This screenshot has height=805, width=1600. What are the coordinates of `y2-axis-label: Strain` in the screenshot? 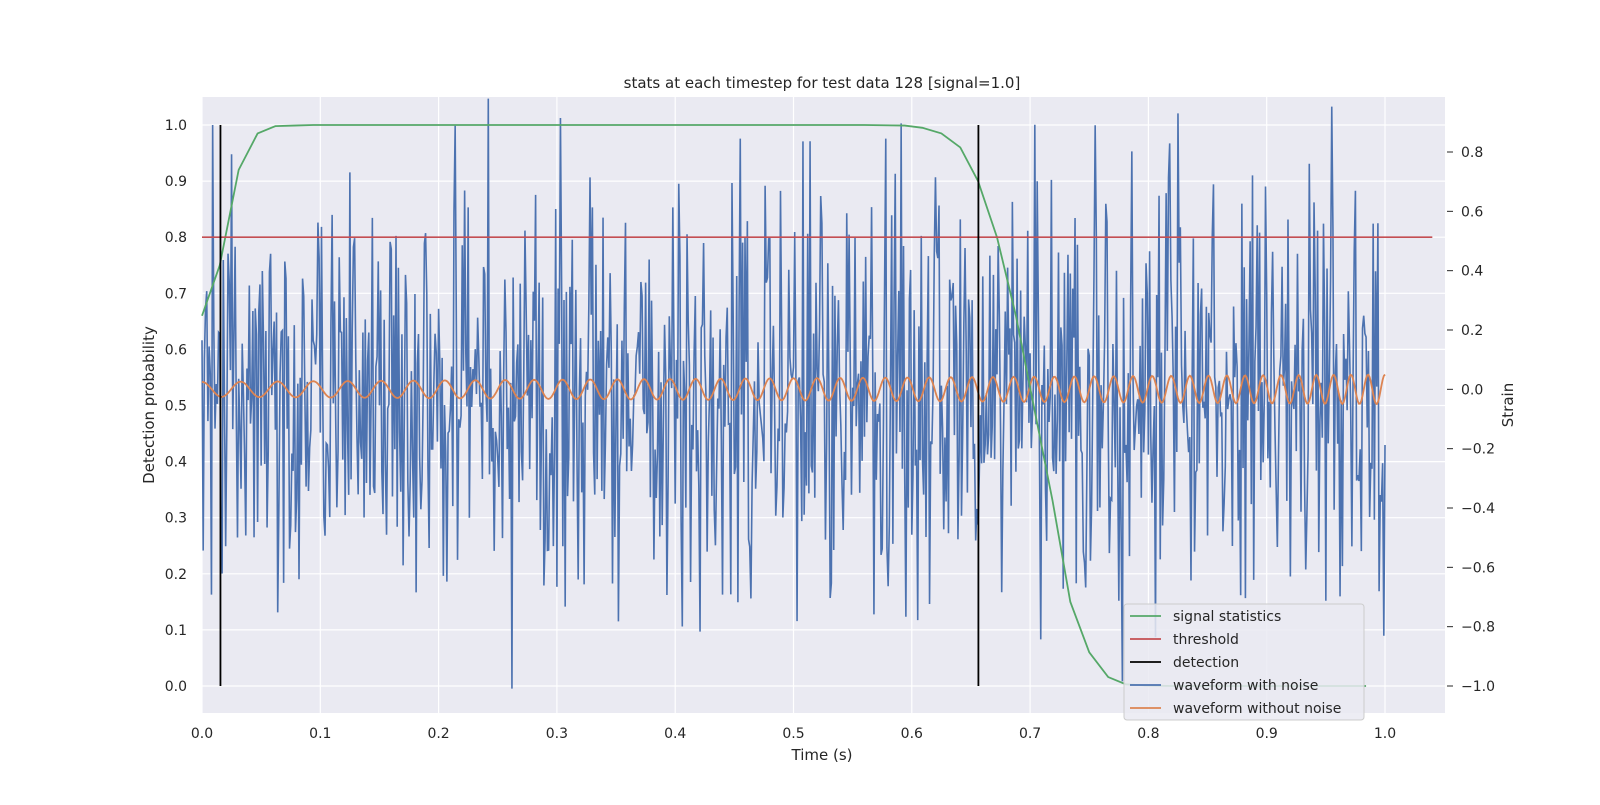 It's located at (1508, 405).